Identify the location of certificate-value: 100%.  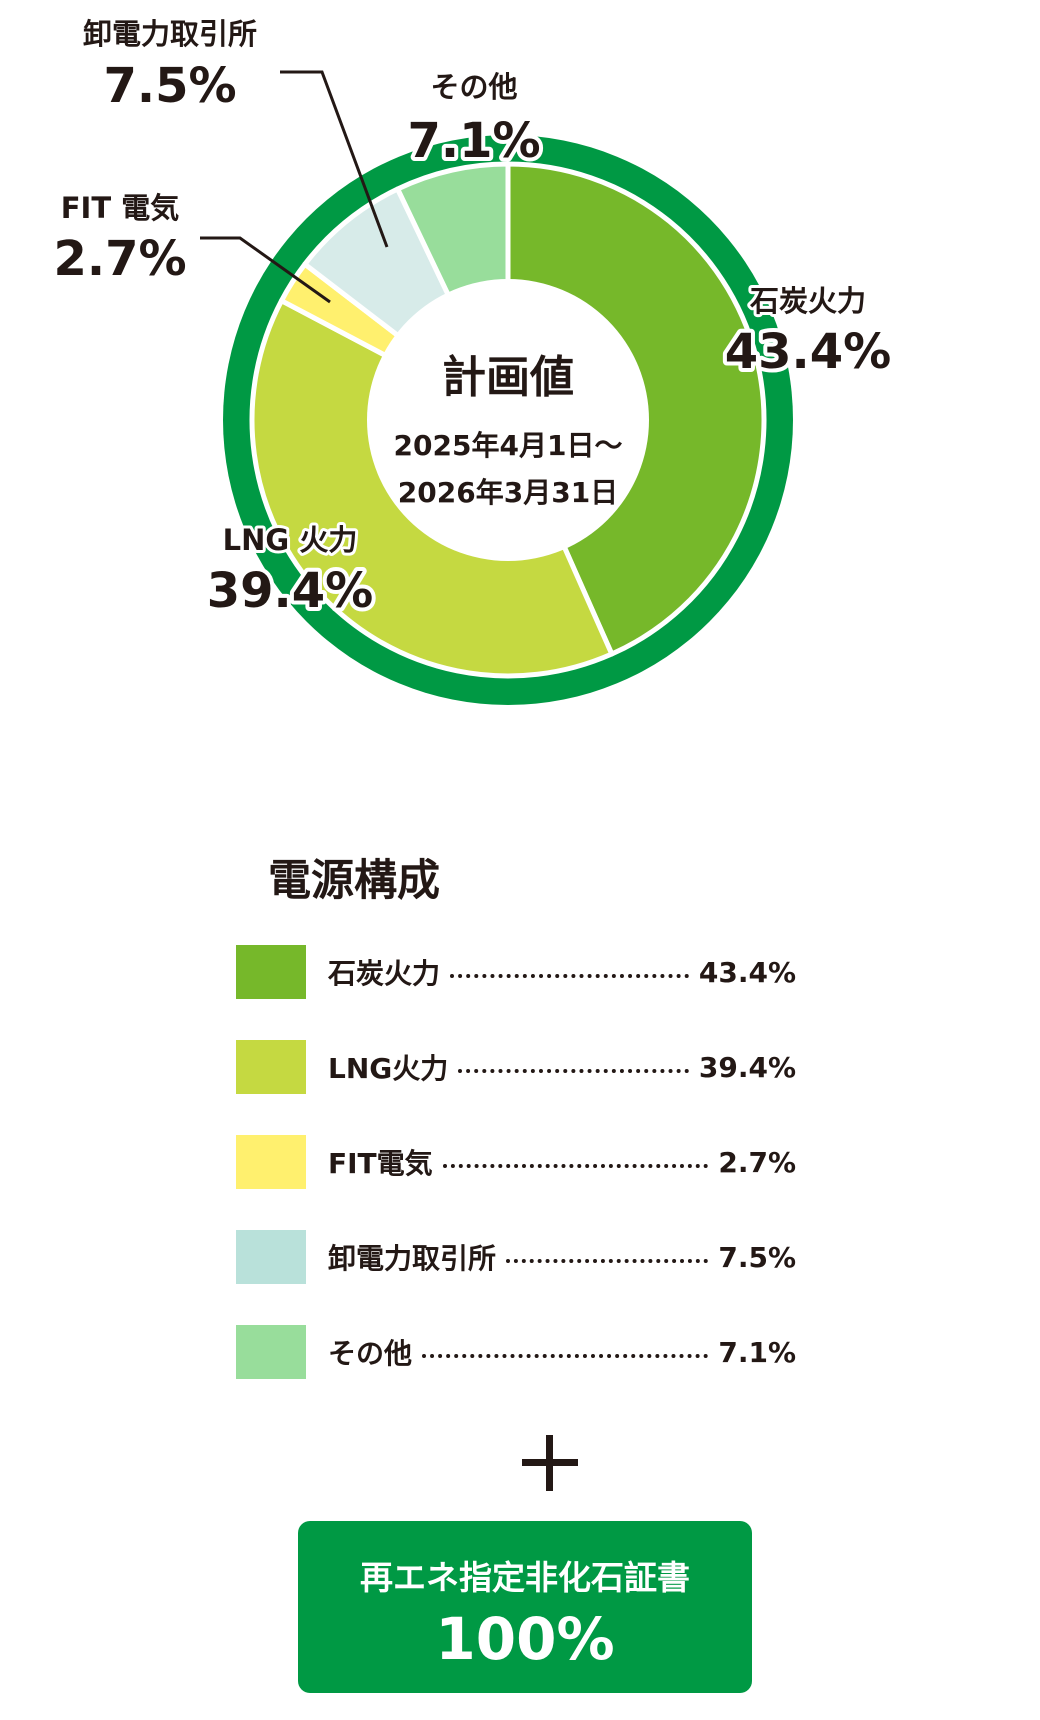
(525, 1639).